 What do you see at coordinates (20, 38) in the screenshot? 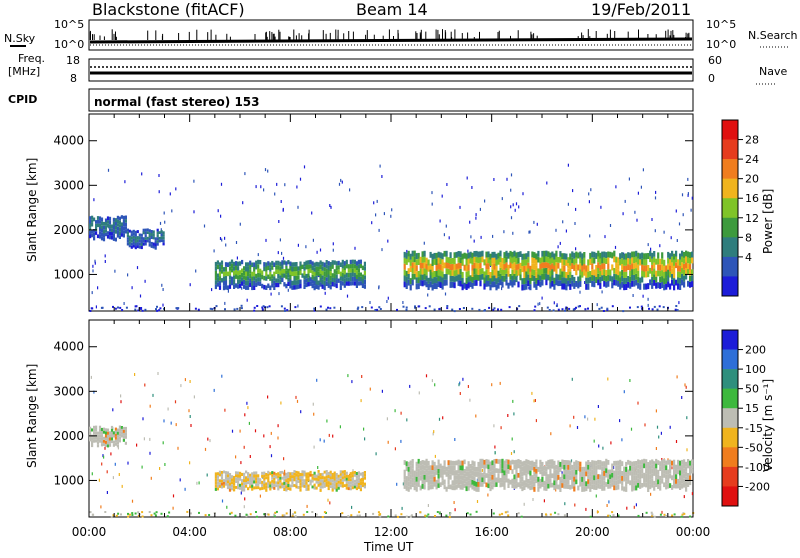
I see `nsky-label: N.Sky` at bounding box center [20, 38].